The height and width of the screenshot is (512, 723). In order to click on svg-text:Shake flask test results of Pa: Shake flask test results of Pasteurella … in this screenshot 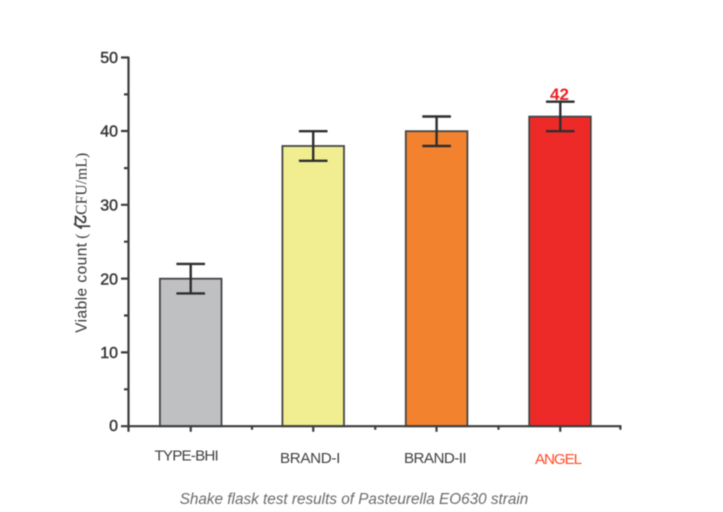, I will do `click(354, 499)`.